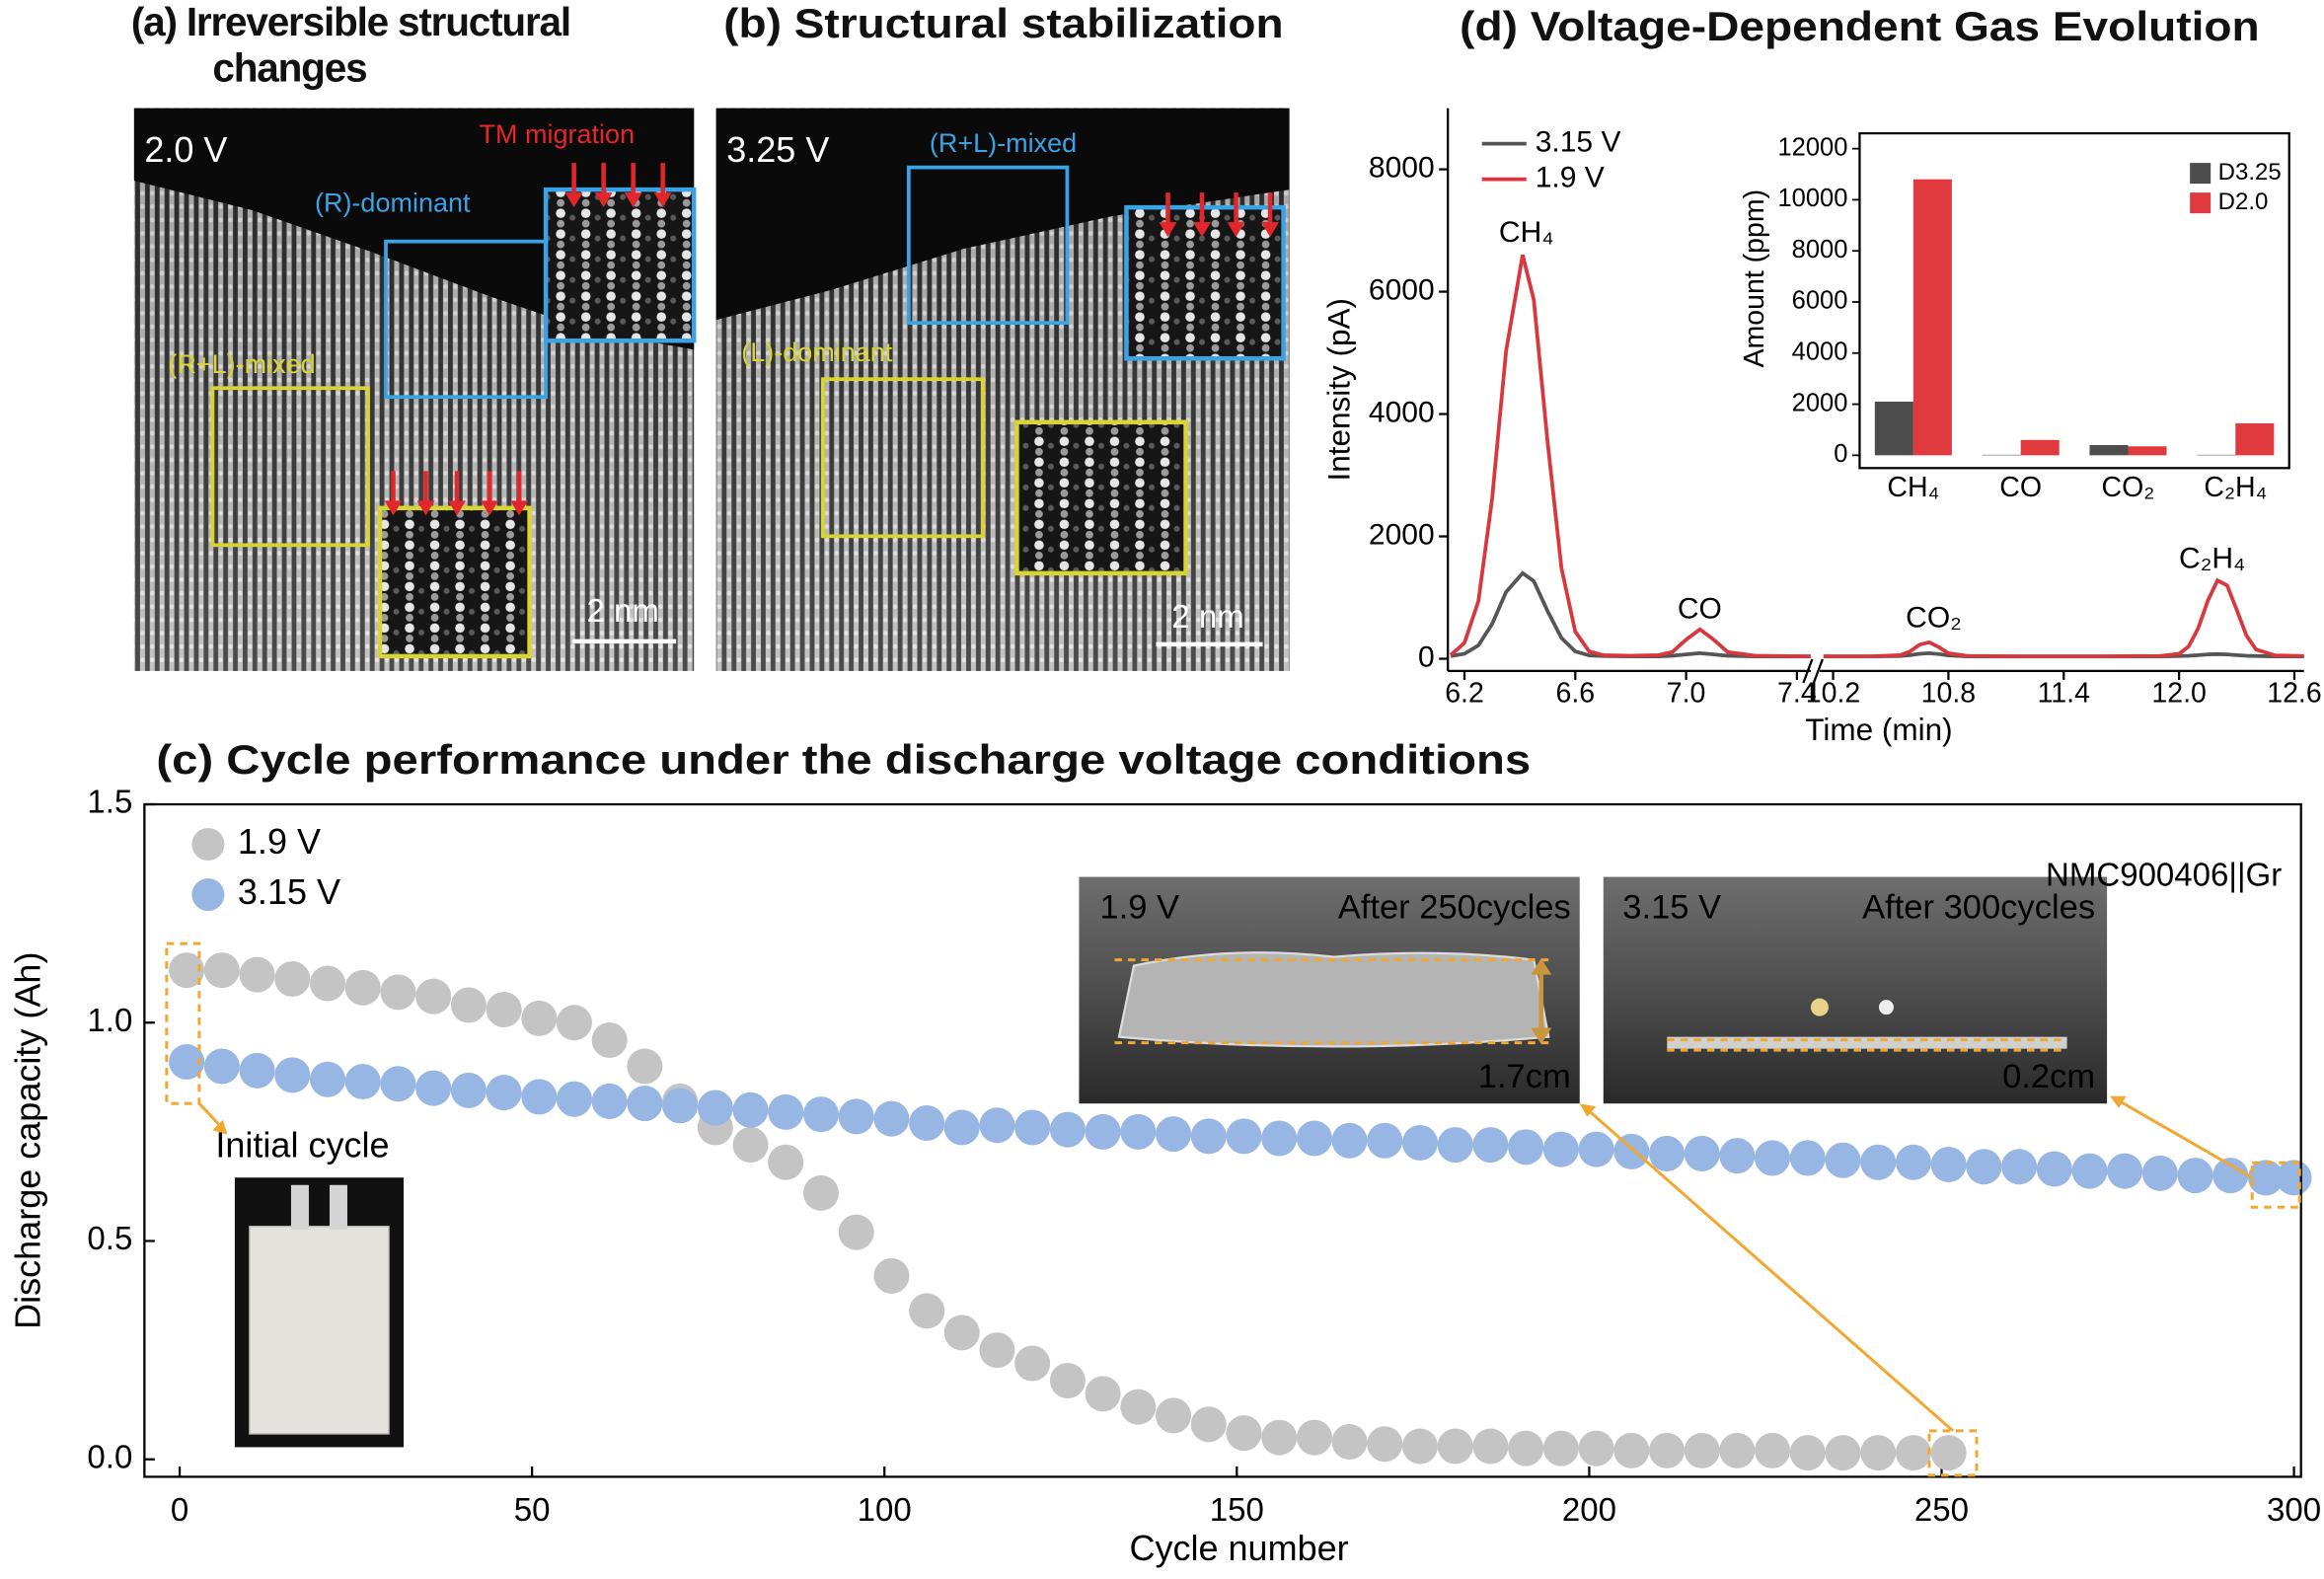 This screenshot has height=1579, width=2324. I want to click on x-tick-label: 10.8, so click(1949, 693).